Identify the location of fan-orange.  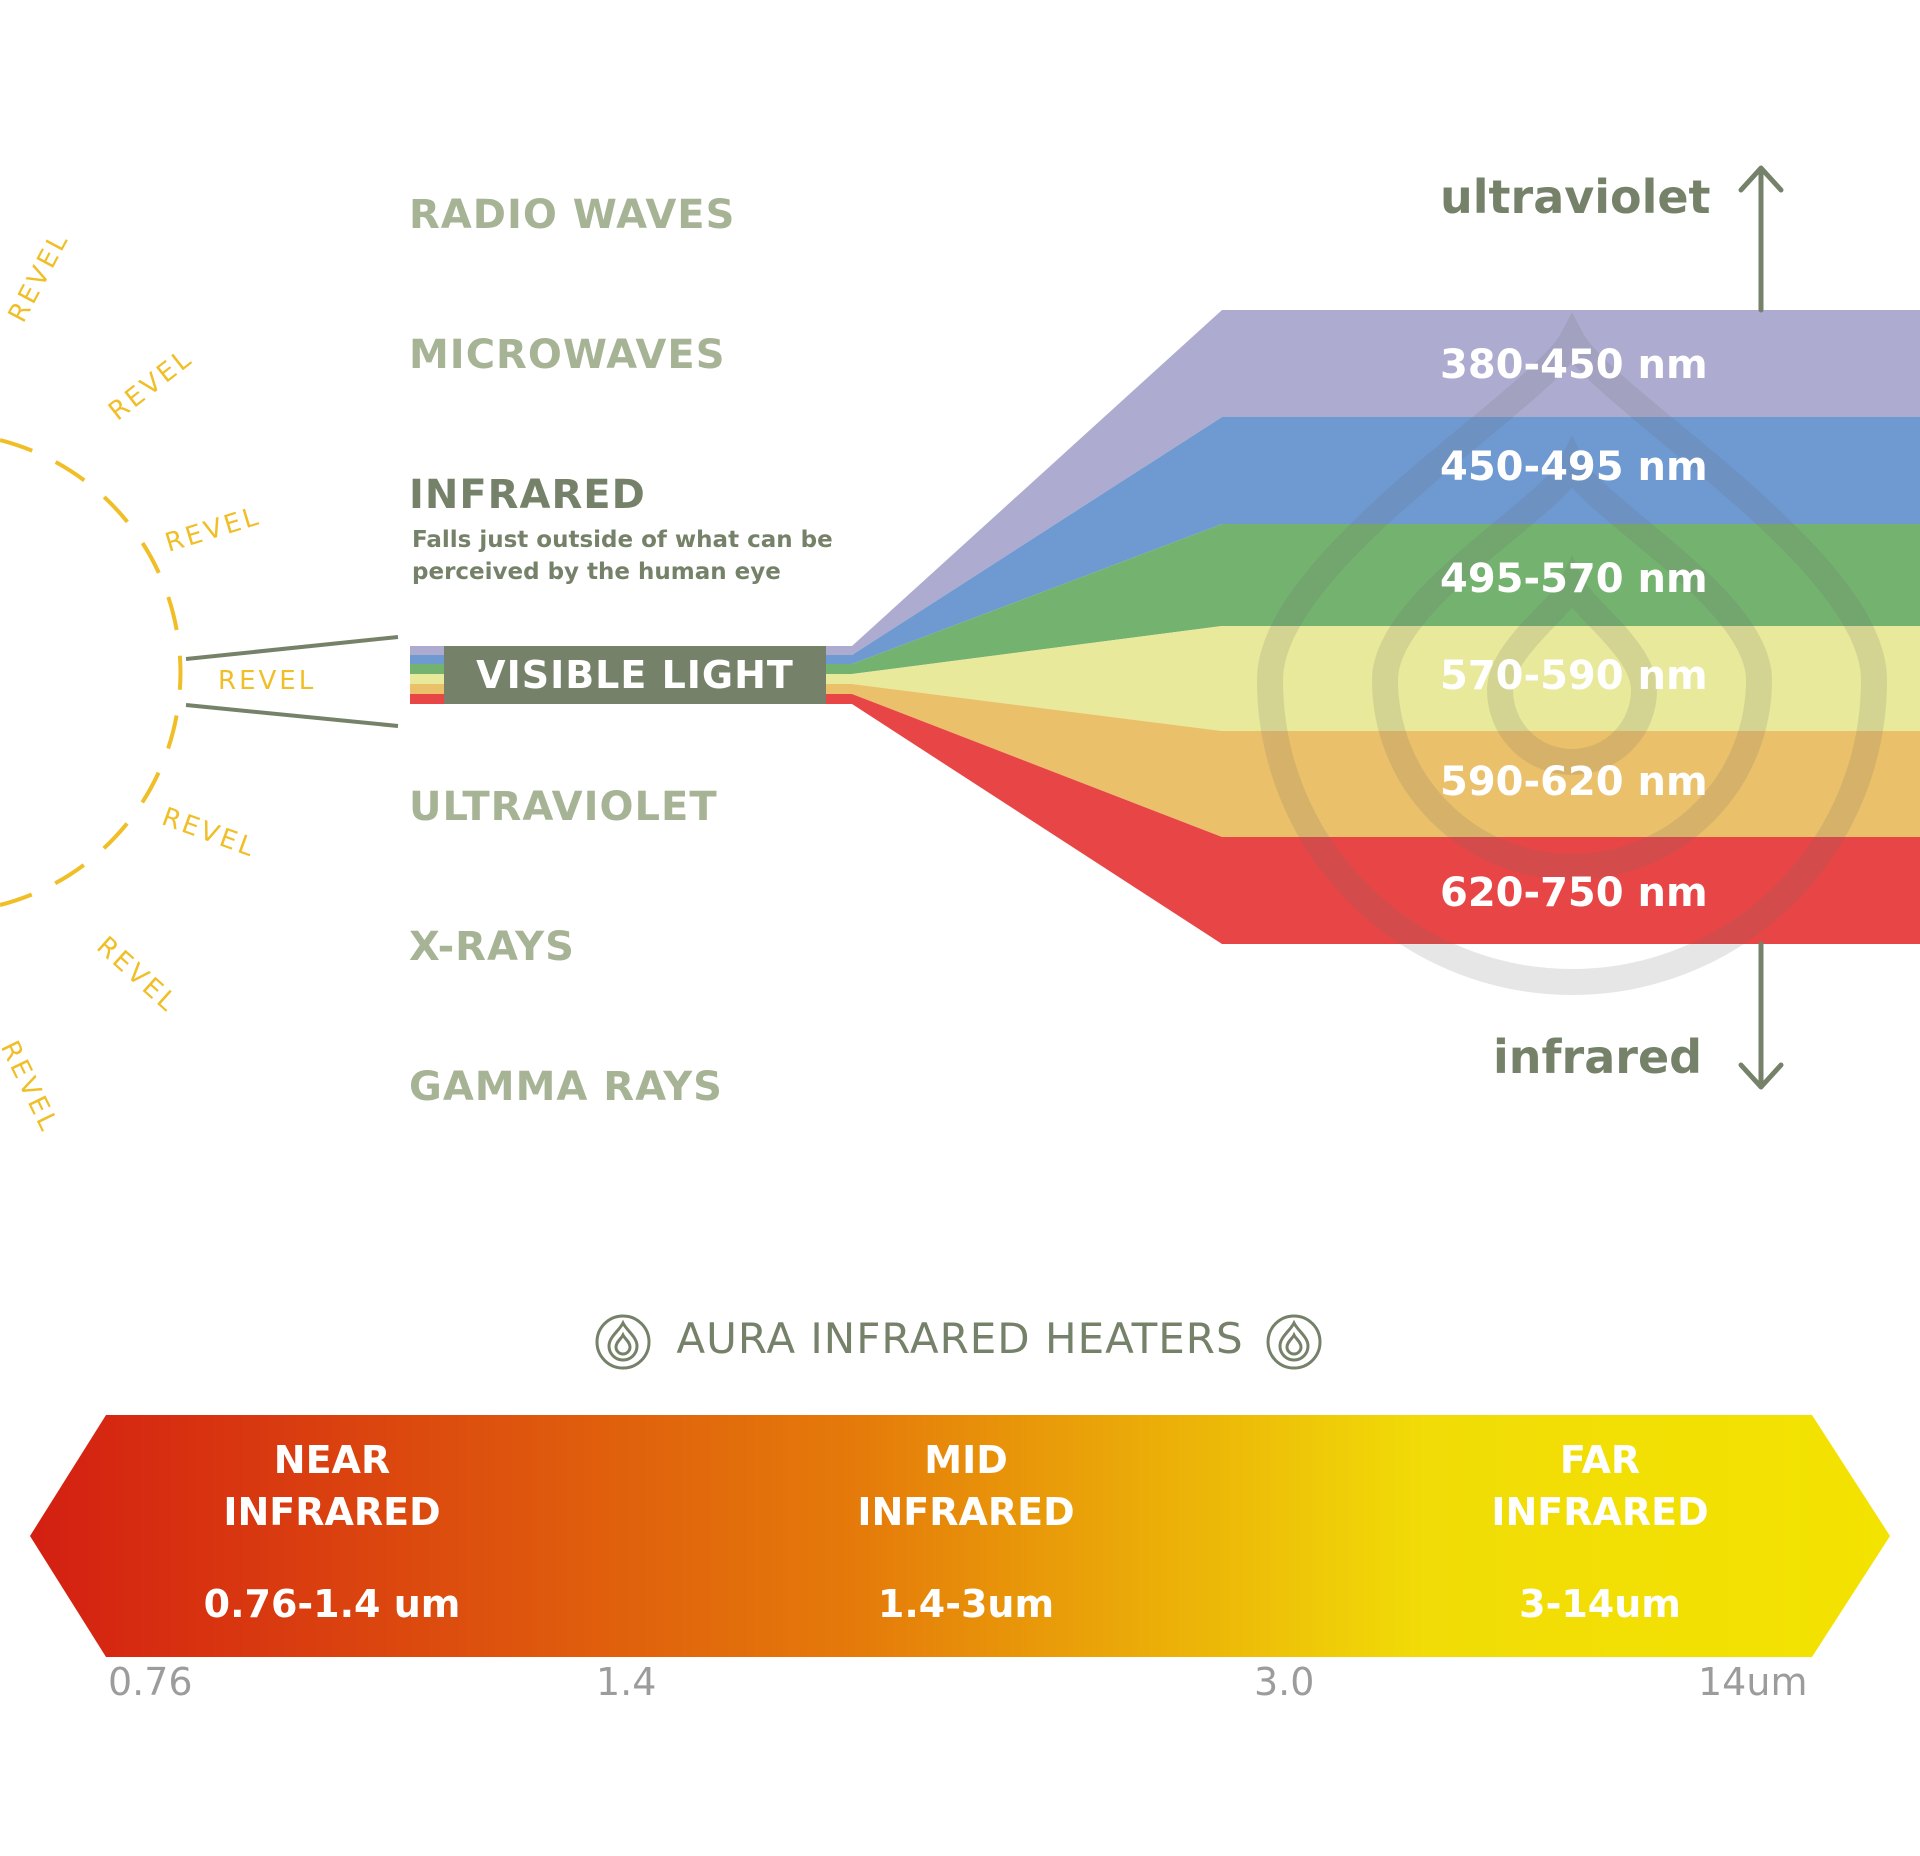
(1373, 760).